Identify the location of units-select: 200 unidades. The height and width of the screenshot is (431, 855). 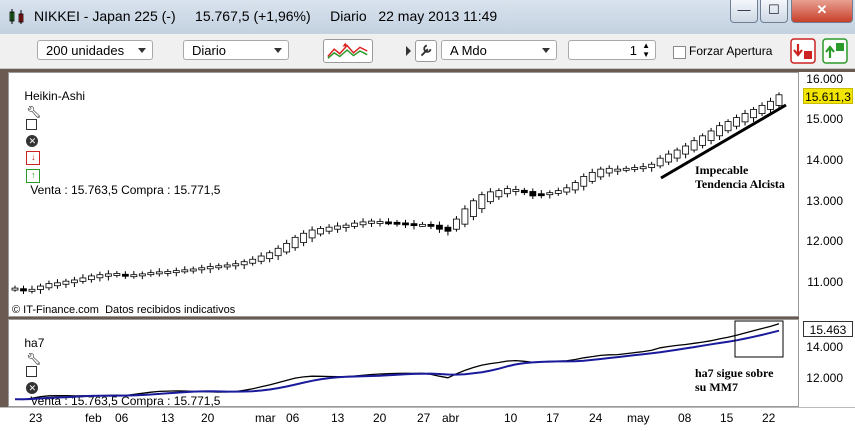
(95, 50).